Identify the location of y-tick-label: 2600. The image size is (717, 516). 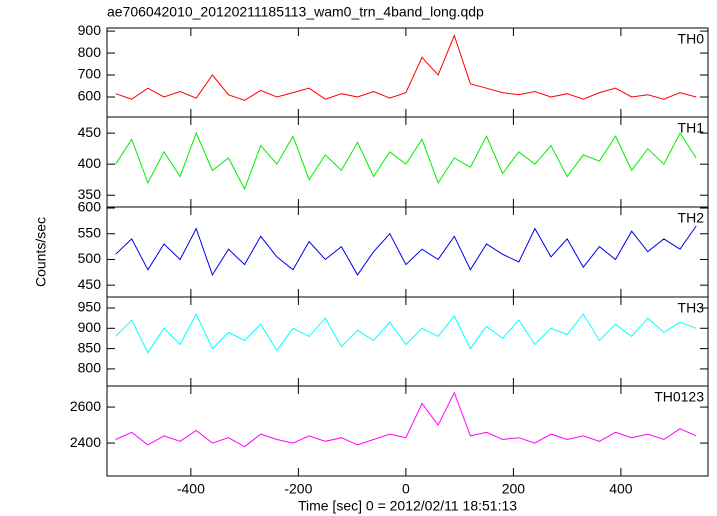
(85, 406).